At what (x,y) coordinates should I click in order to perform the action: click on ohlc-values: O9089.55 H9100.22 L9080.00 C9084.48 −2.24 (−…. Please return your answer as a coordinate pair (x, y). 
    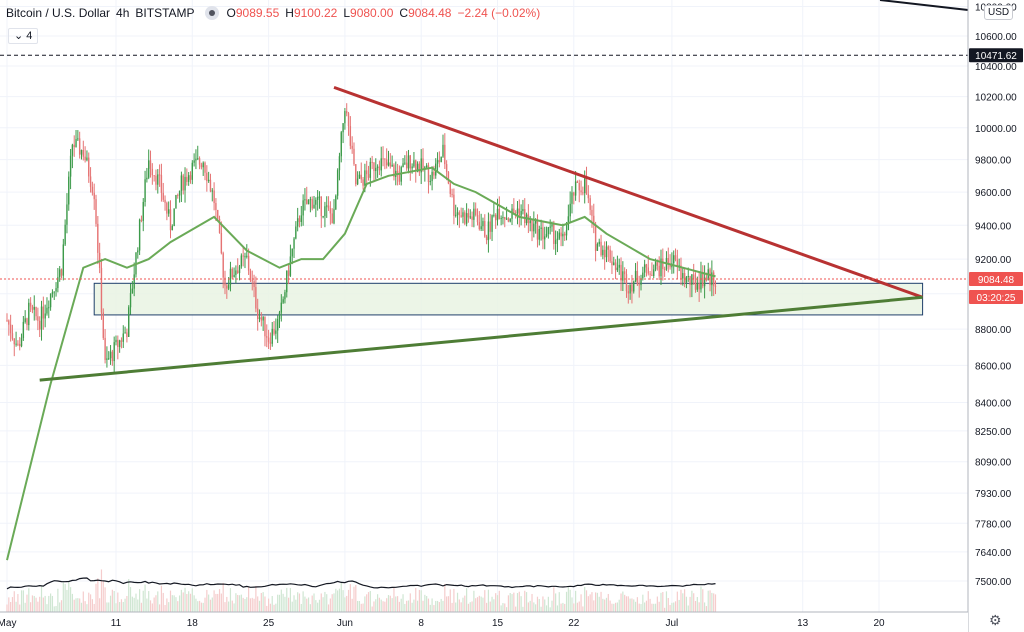
    Looking at the image, I should click on (383, 13).